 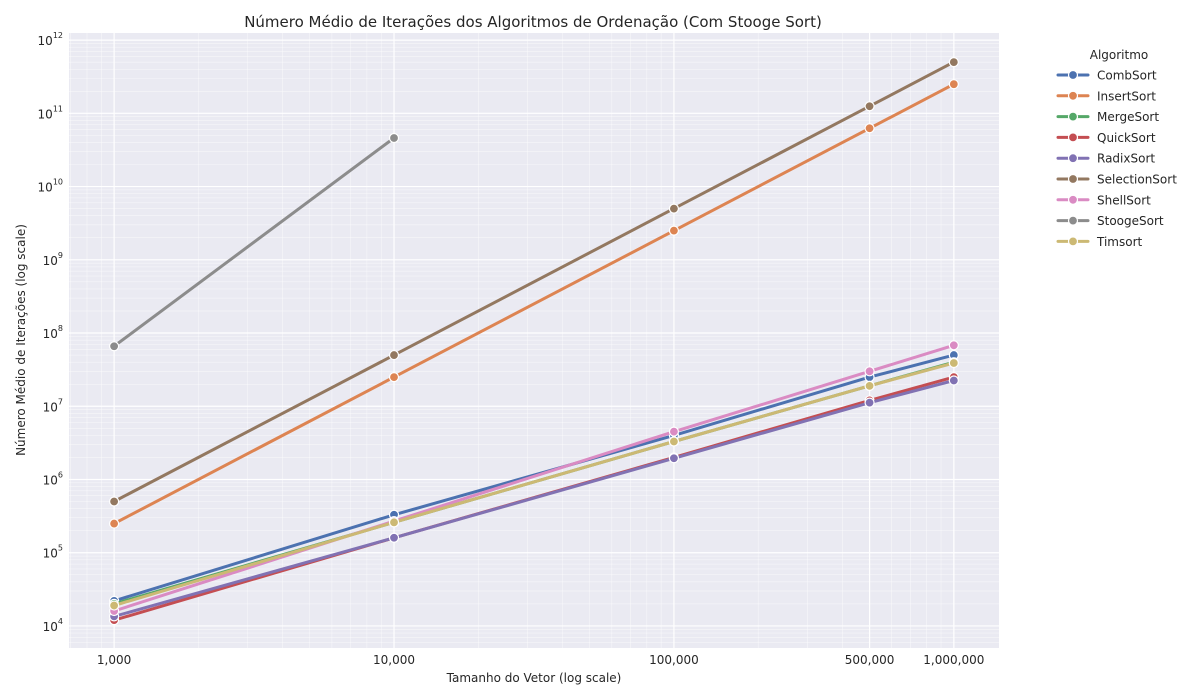 What do you see at coordinates (53, 259) in the screenshot?
I see `y-tick-label: 10⁹` at bounding box center [53, 259].